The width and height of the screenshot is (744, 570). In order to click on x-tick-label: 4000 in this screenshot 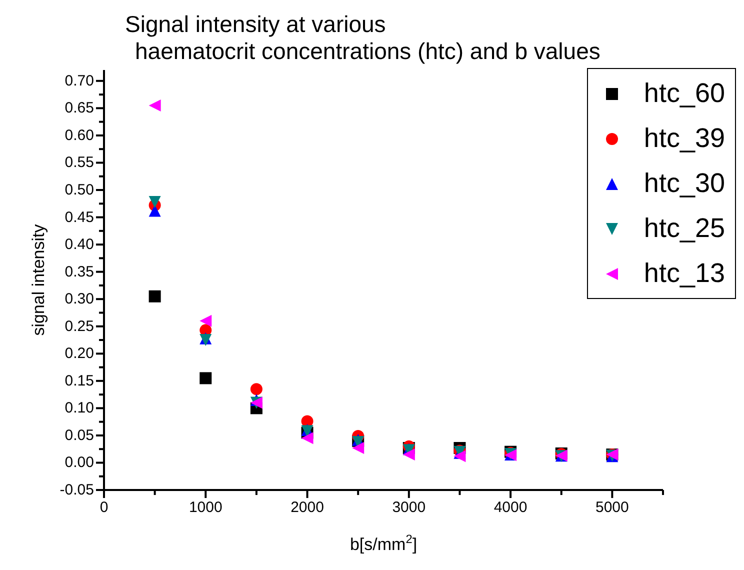, I will do `click(511, 507)`.